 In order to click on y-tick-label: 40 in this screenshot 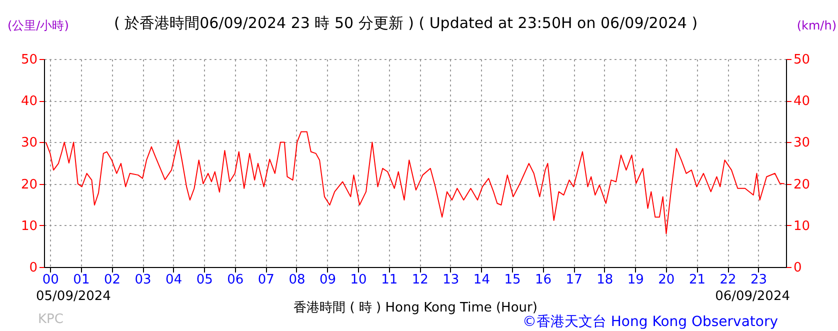, I will do `click(29, 102)`.